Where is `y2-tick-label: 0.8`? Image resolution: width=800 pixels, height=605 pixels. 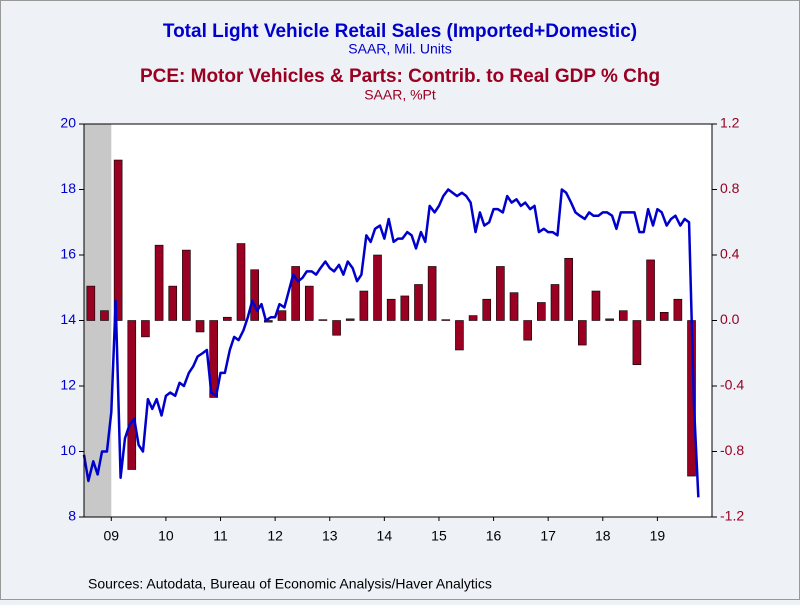 y2-tick-label: 0.8 is located at coordinates (730, 188).